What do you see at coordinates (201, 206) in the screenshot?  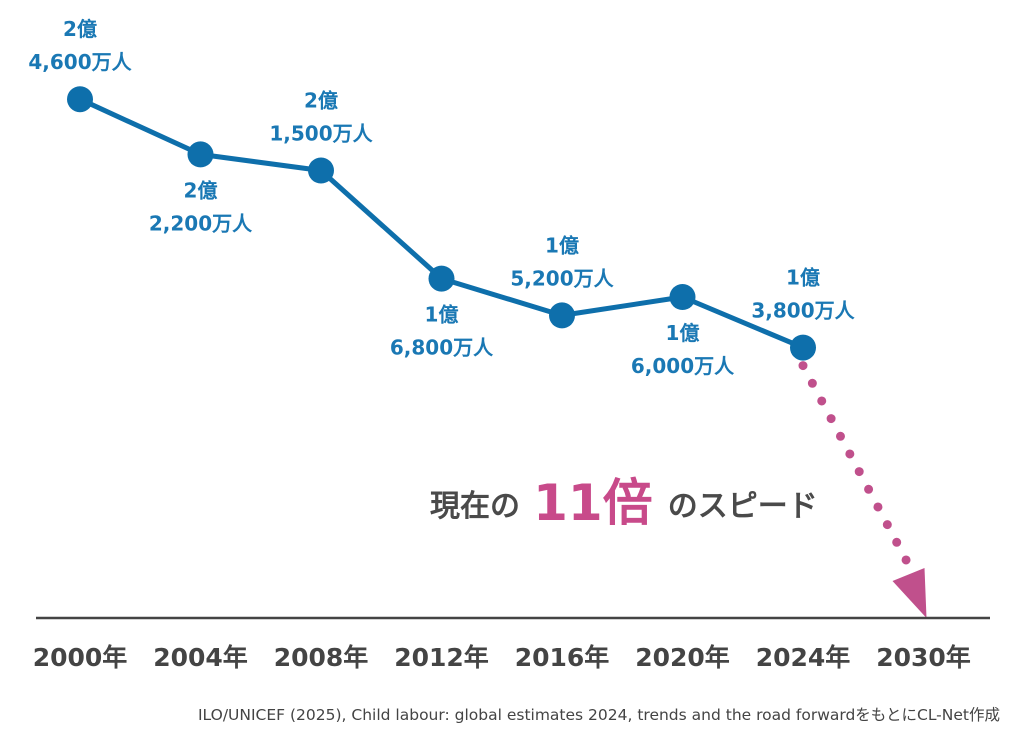 I see `data-label: 2億 2,200万人` at bounding box center [201, 206].